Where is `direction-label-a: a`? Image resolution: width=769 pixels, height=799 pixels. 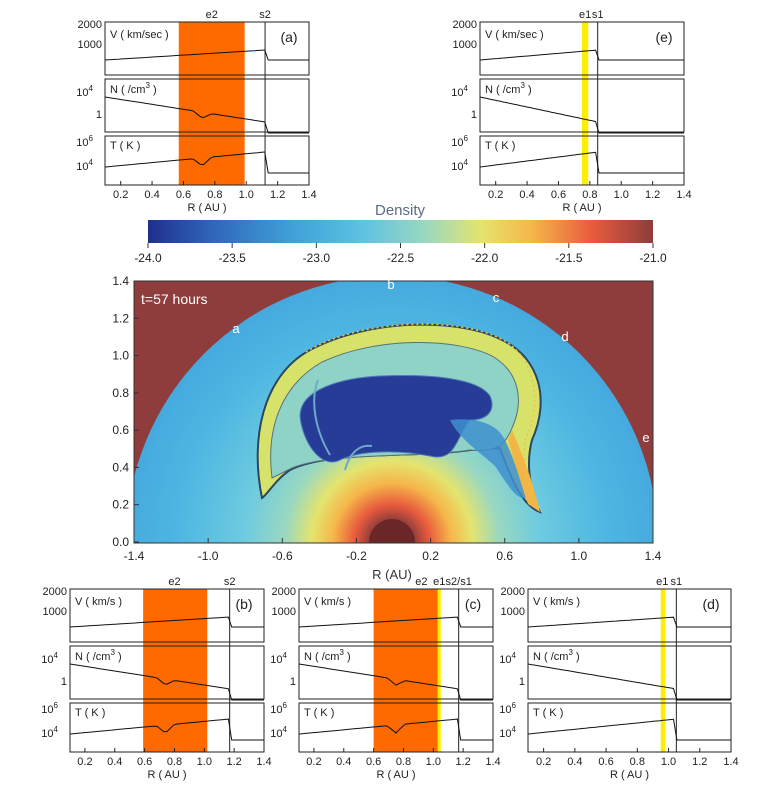 direction-label-a: a is located at coordinates (236, 328).